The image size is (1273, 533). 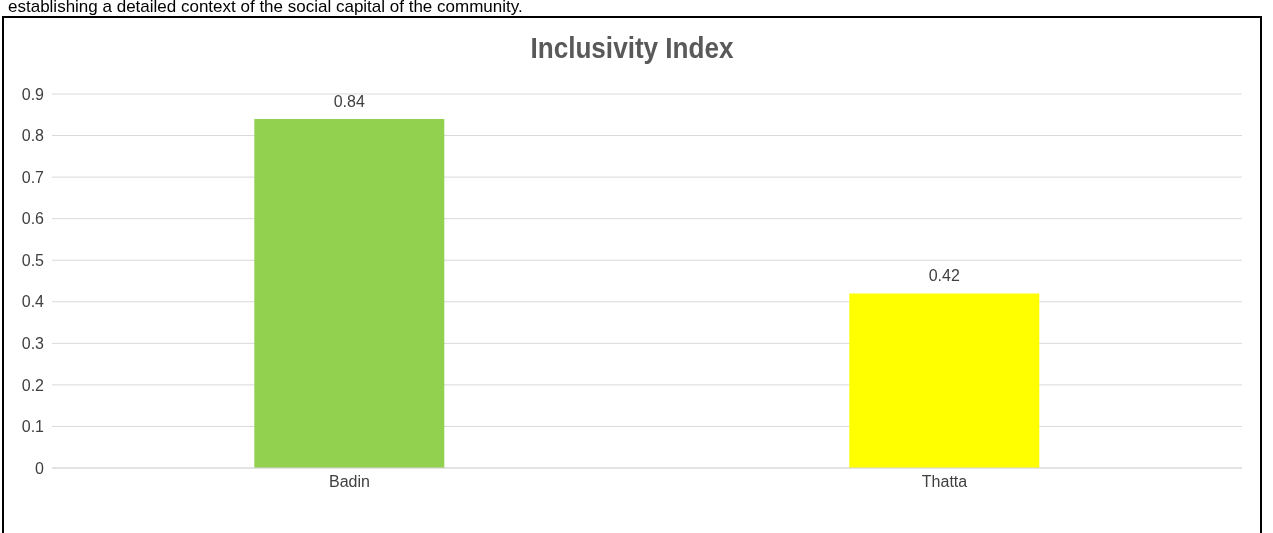 What do you see at coordinates (33, 177) in the screenshot?
I see `y-tick-label: 0.7` at bounding box center [33, 177].